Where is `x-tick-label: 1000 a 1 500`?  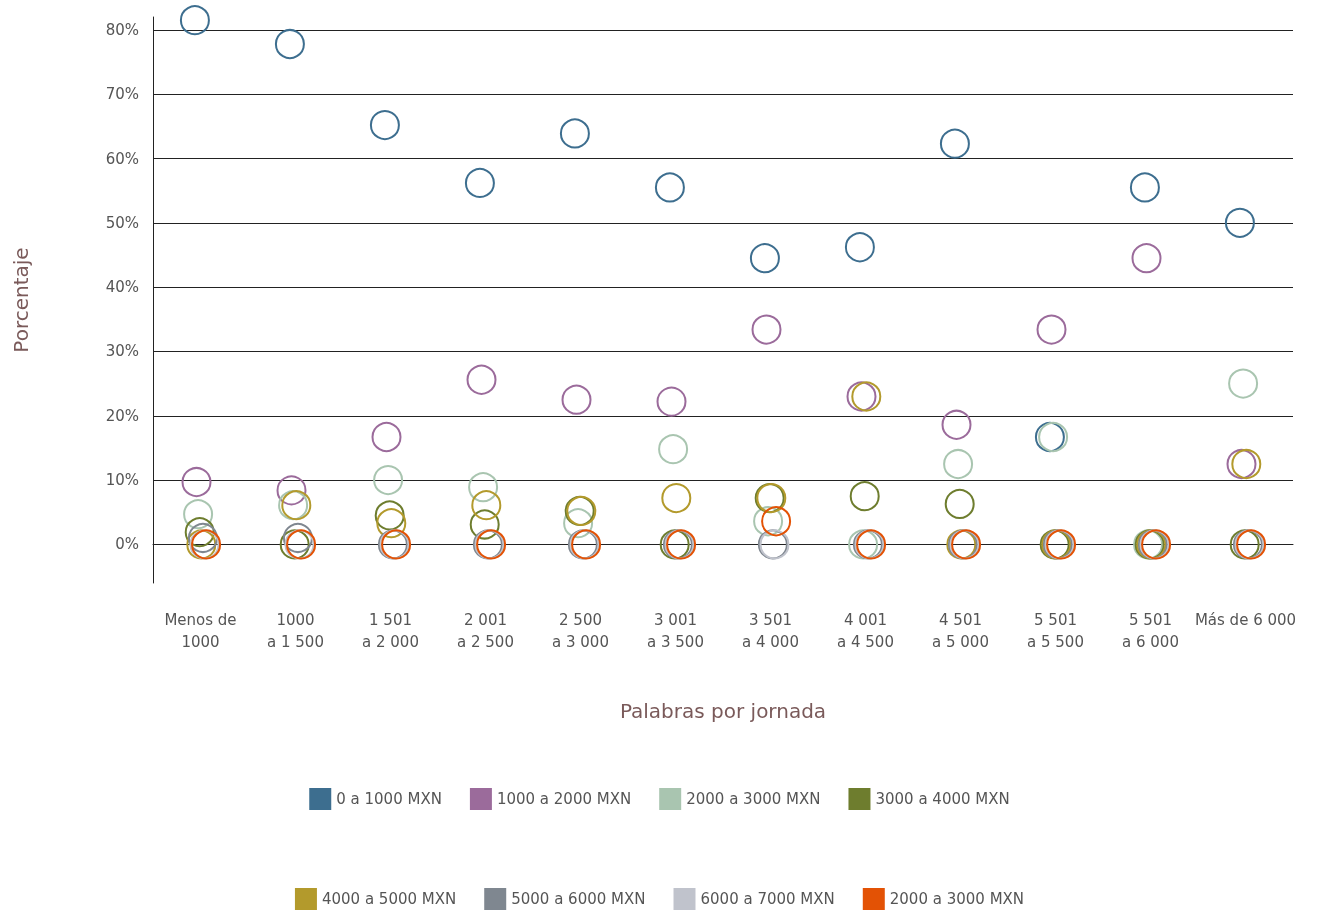
x-tick-label: 1000 a 1 500 is located at coordinates (295, 631).